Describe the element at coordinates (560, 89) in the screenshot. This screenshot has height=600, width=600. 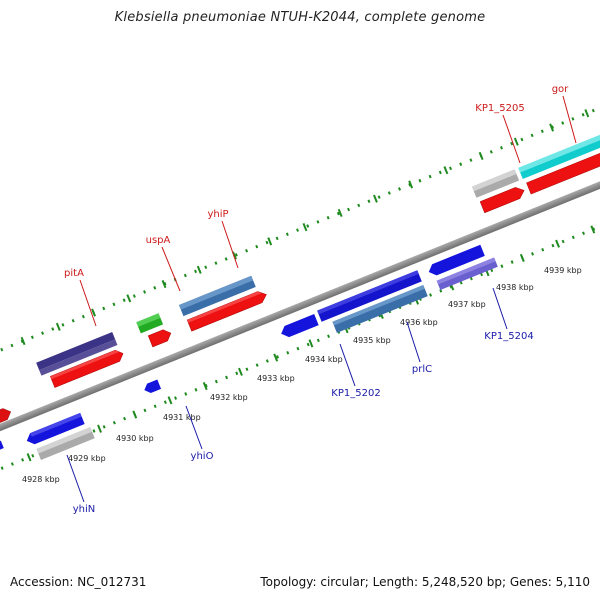
I see `gene-label-gor: gor` at that location.